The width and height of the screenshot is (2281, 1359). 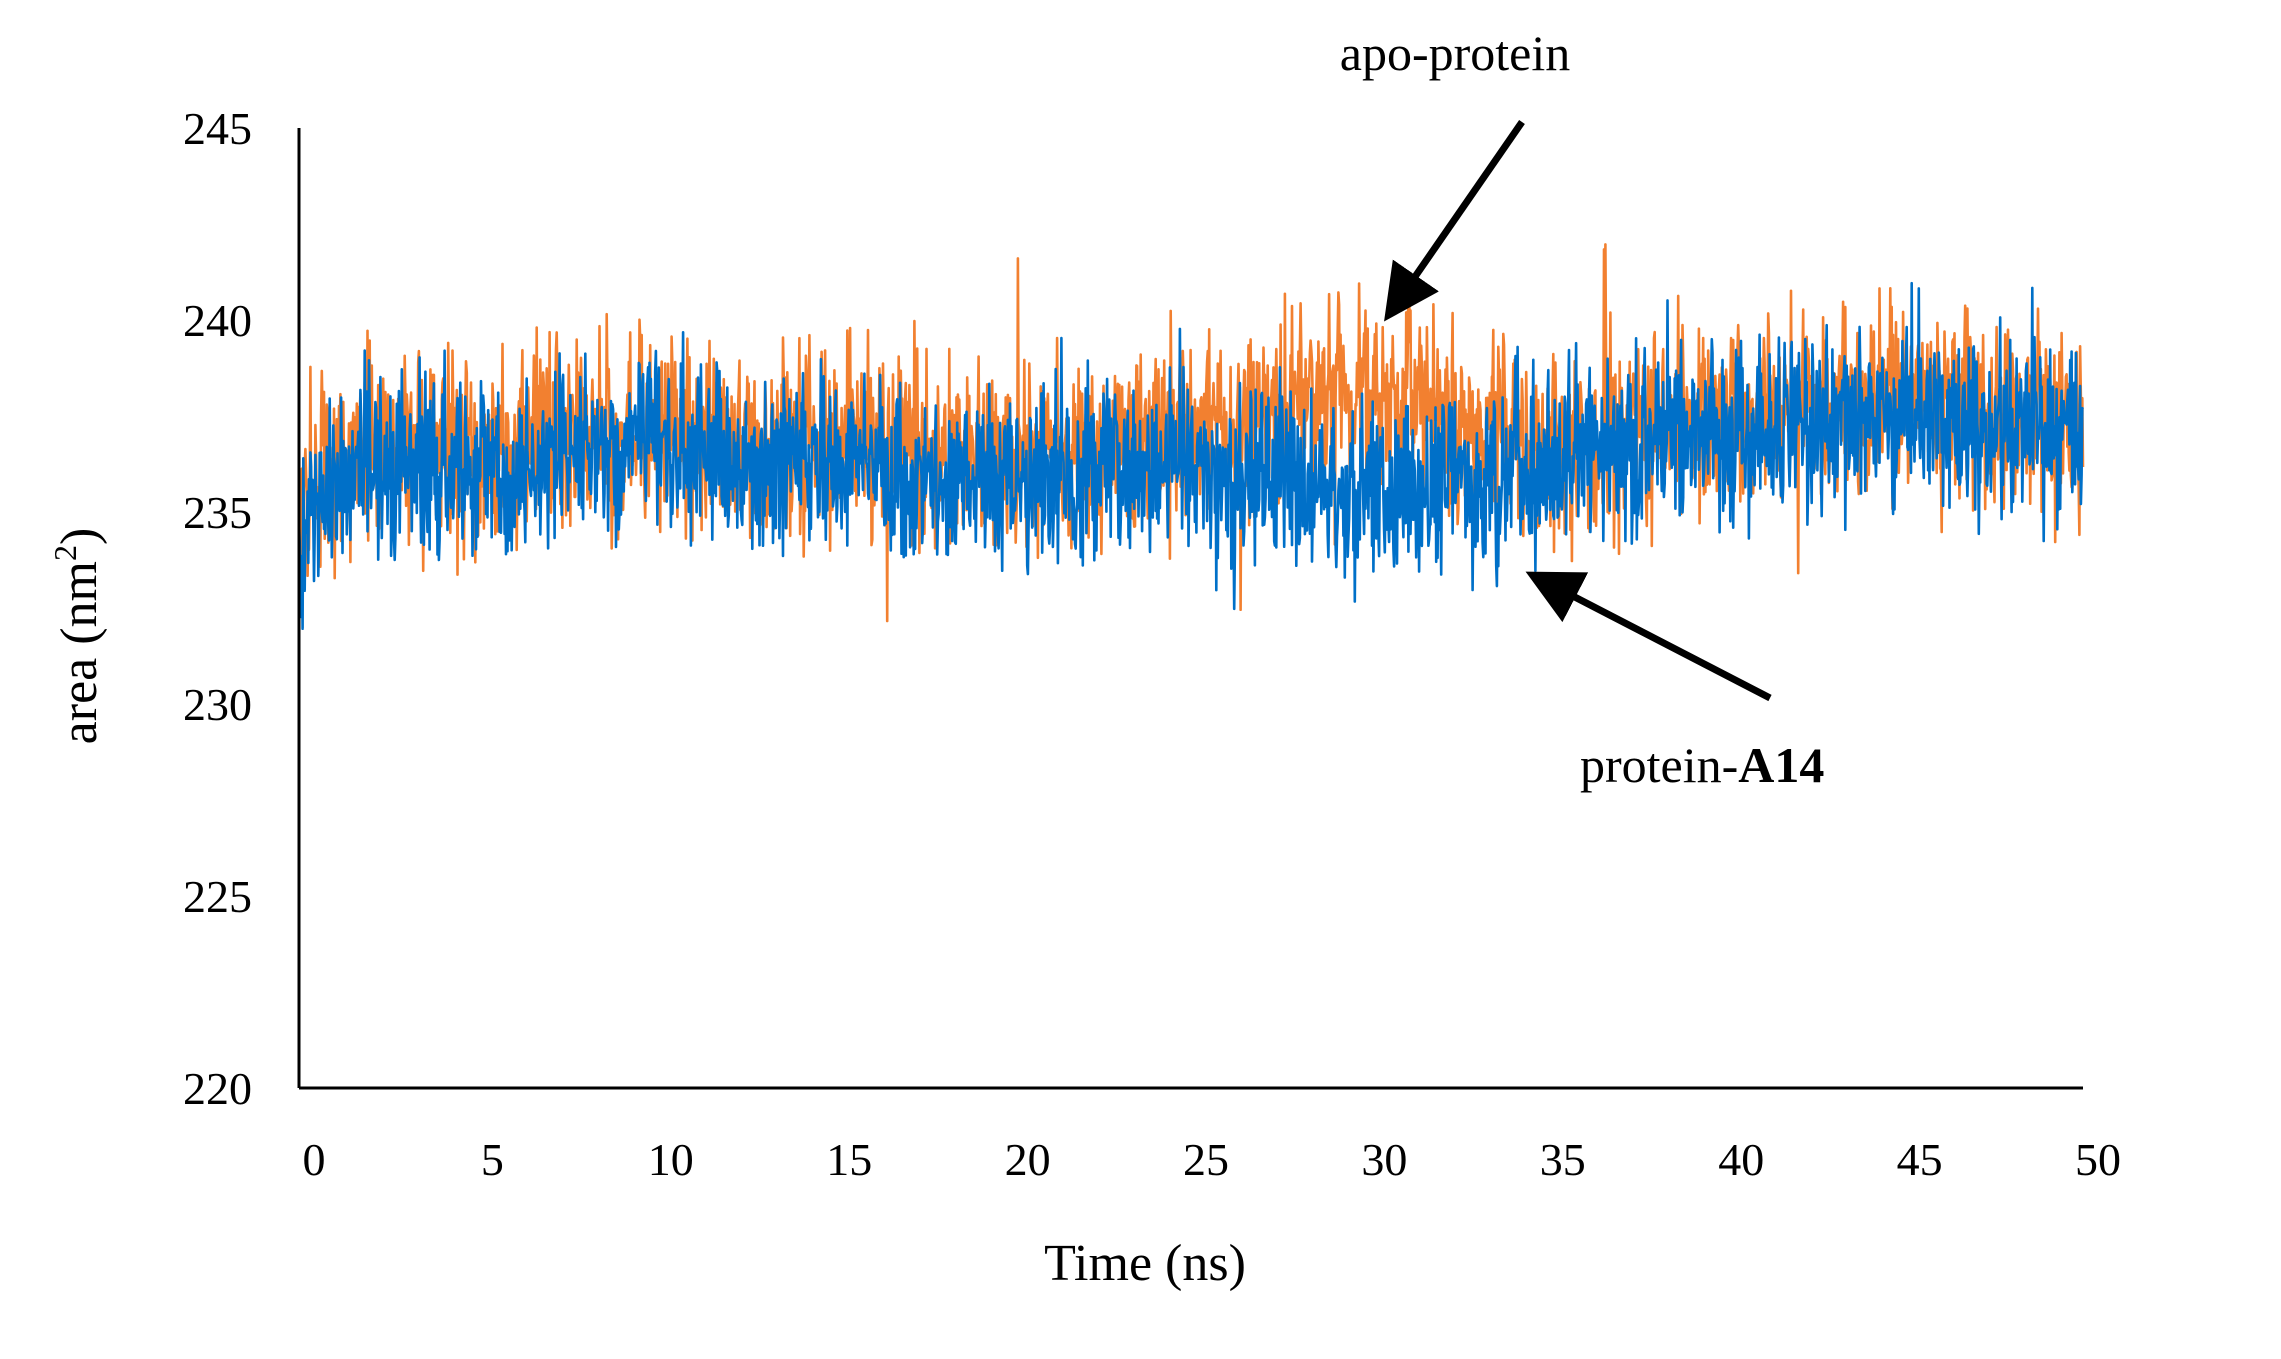 What do you see at coordinates (1028, 1159) in the screenshot?
I see `x-tick-label: 20` at bounding box center [1028, 1159].